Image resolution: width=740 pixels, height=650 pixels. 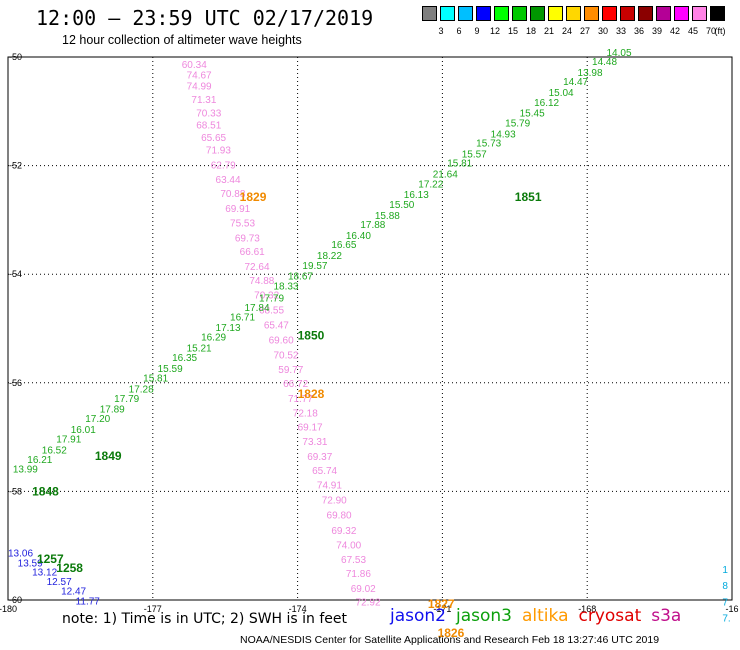 What do you see at coordinates (232, 194) in the screenshot?
I see `wave-height-value: 70.88` at bounding box center [232, 194].